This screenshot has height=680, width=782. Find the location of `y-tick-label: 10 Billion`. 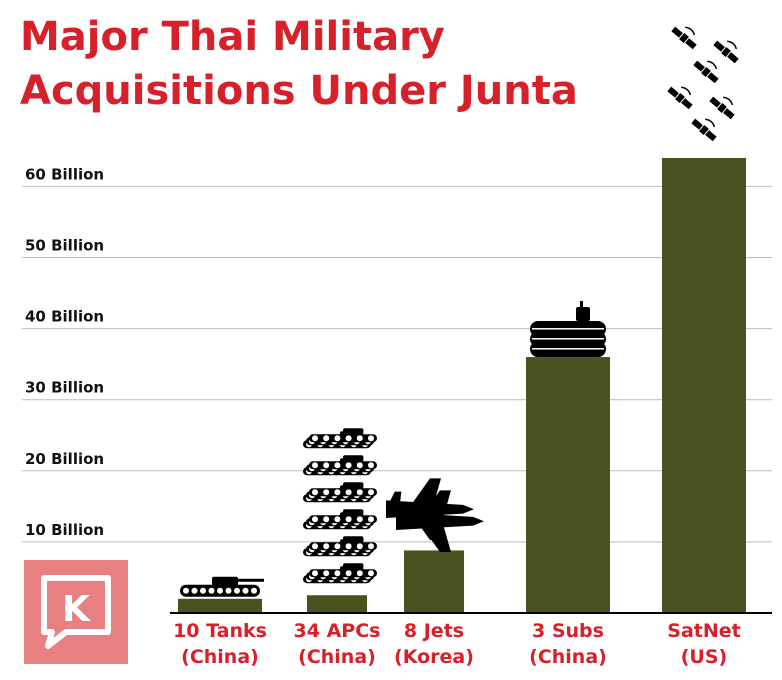

y-tick-label: 10 Billion is located at coordinates (64, 530).